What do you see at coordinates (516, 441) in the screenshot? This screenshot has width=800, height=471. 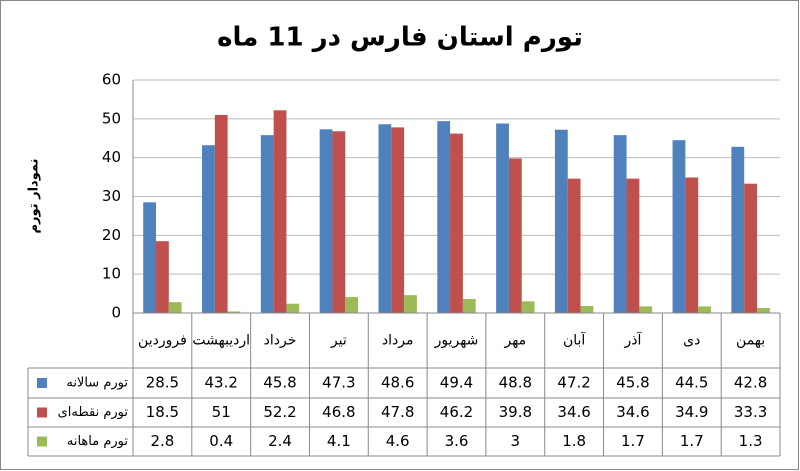 I see `table-value: 3` at bounding box center [516, 441].